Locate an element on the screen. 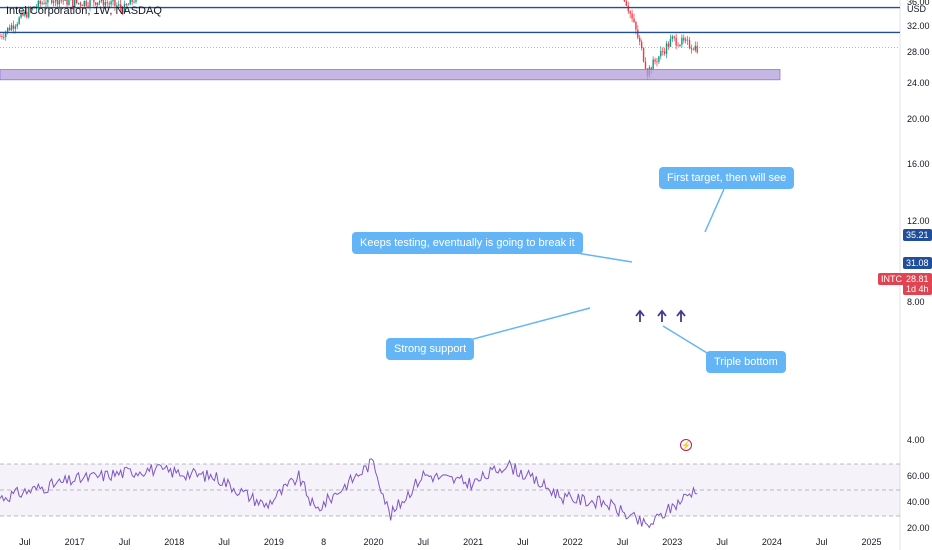 The width and height of the screenshot is (932, 550). callout-first-target: First target, then will see is located at coordinates (727, 178).